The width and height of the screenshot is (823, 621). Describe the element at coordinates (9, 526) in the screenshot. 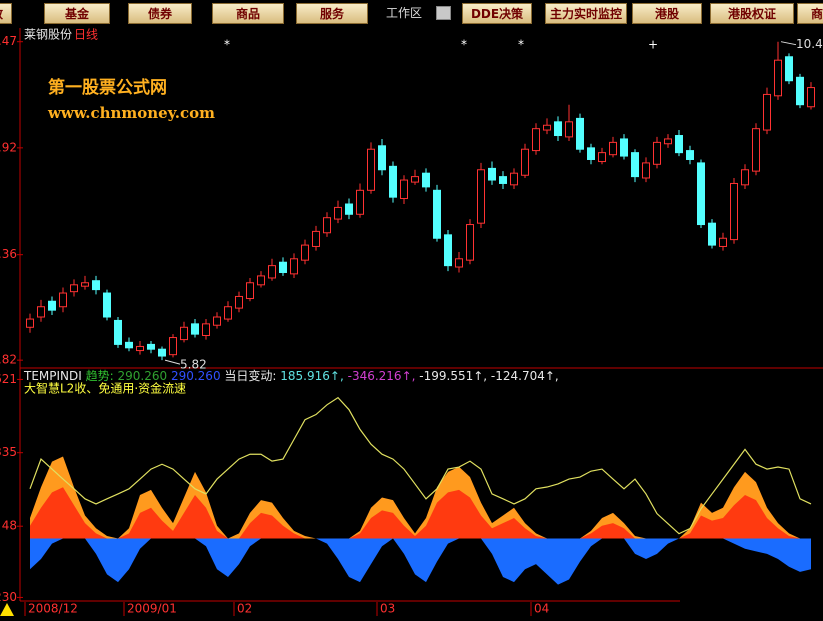

I see `y-tick-label: 48` at that location.